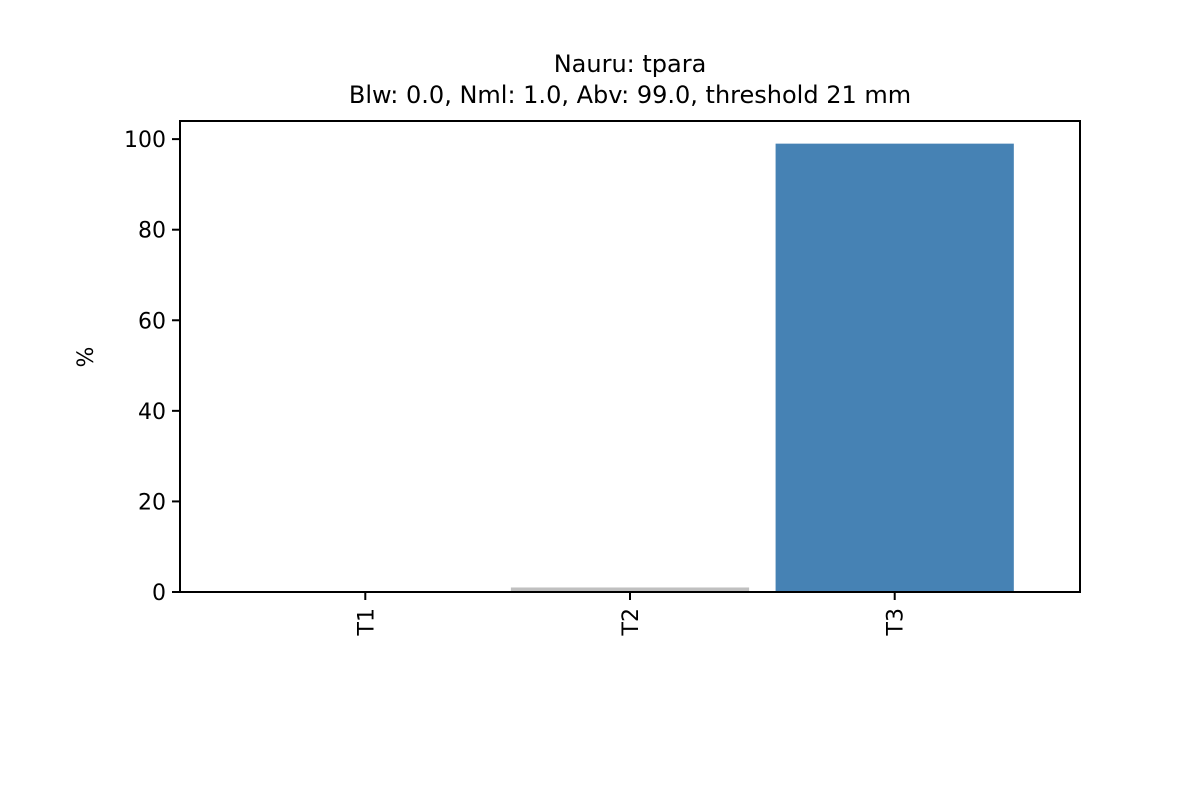 The image size is (1200, 800). I want to click on bar-t2, so click(630, 589).